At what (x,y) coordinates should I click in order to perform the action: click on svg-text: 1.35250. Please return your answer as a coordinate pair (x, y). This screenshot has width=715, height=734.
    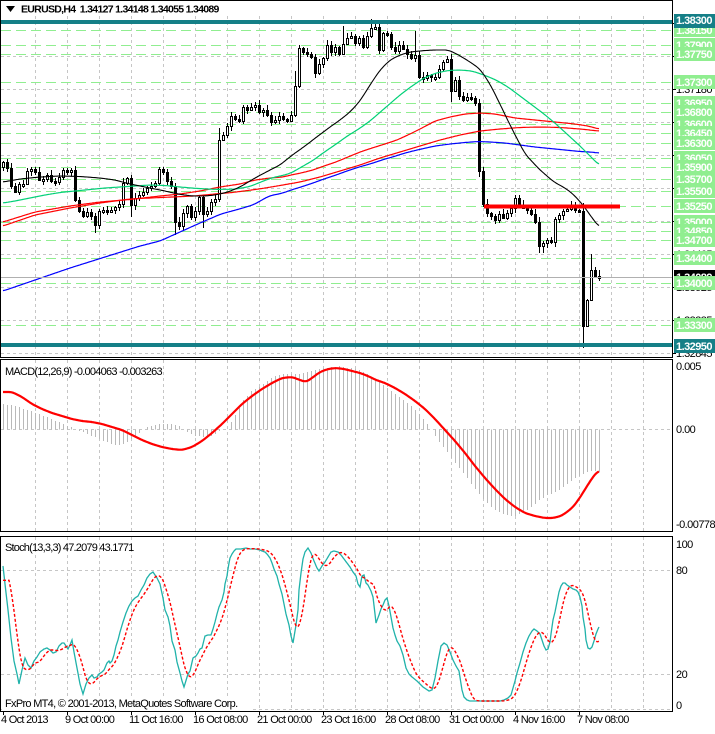
    Looking at the image, I should click on (694, 207).